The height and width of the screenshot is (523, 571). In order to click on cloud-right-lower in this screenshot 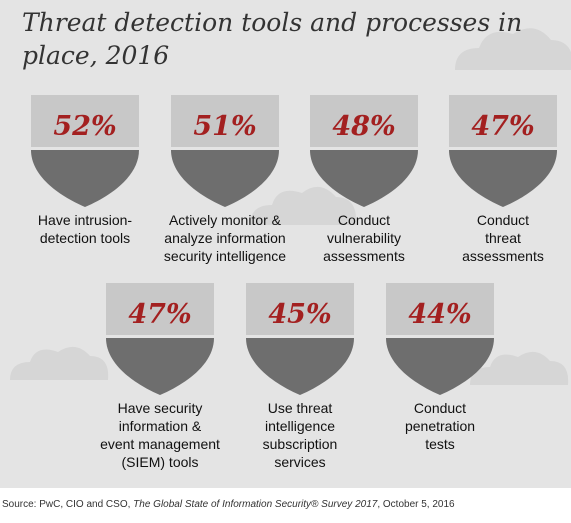, I will do `click(519, 368)`.